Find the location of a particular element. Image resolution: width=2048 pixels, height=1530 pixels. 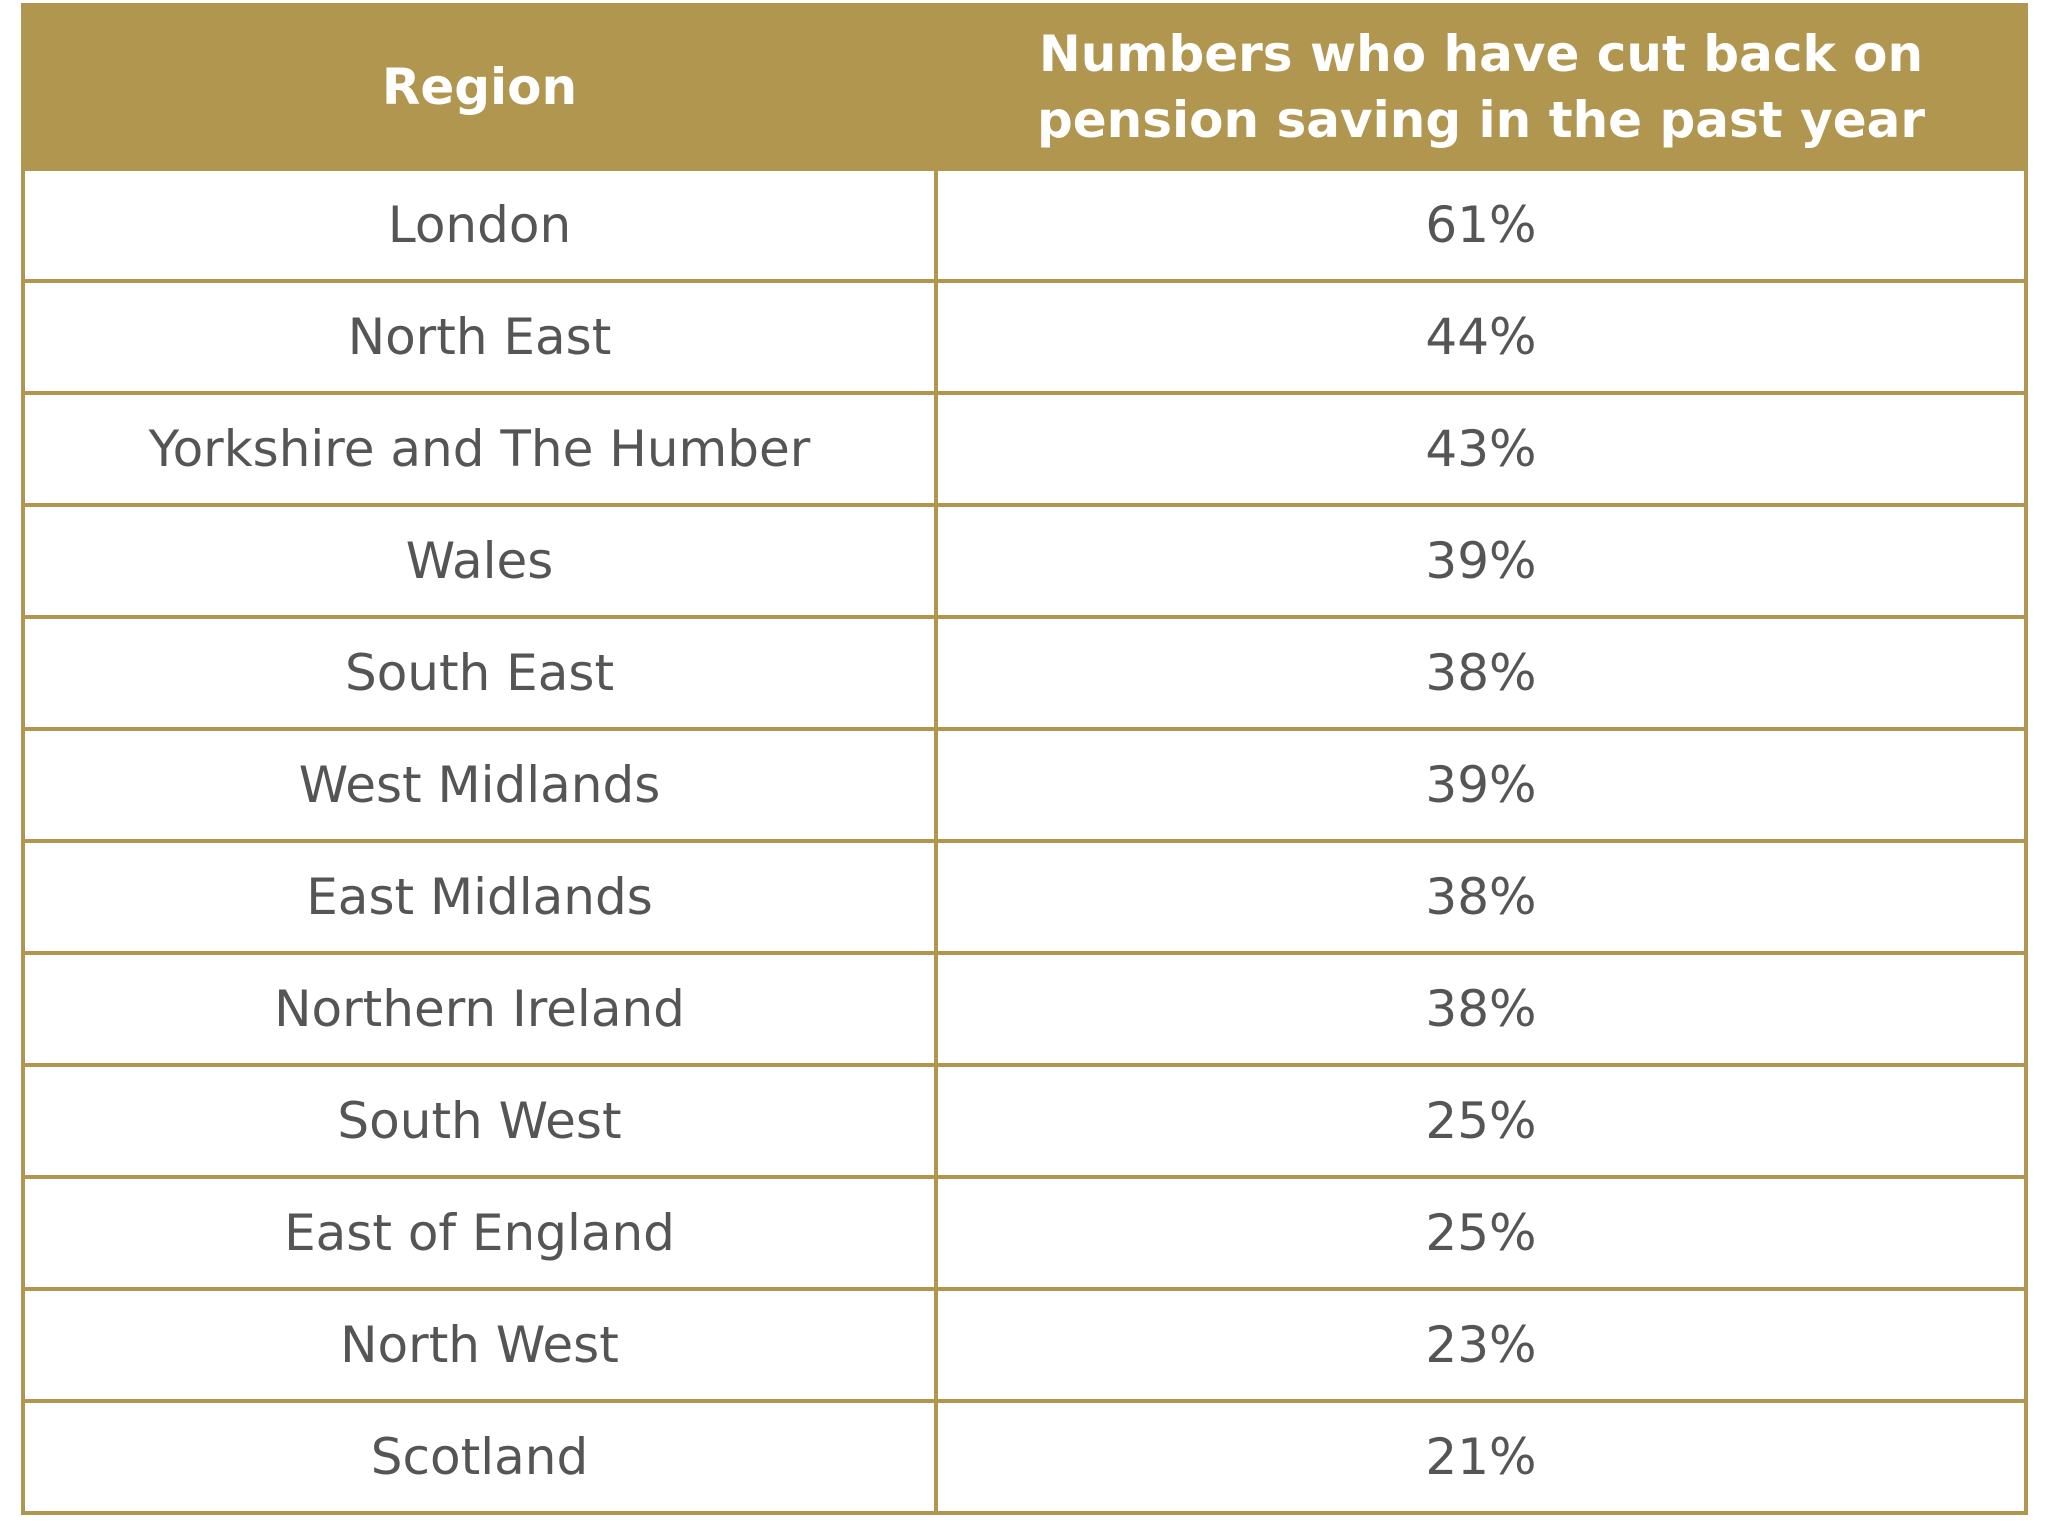

region-cell: Wales is located at coordinates (479, 561).